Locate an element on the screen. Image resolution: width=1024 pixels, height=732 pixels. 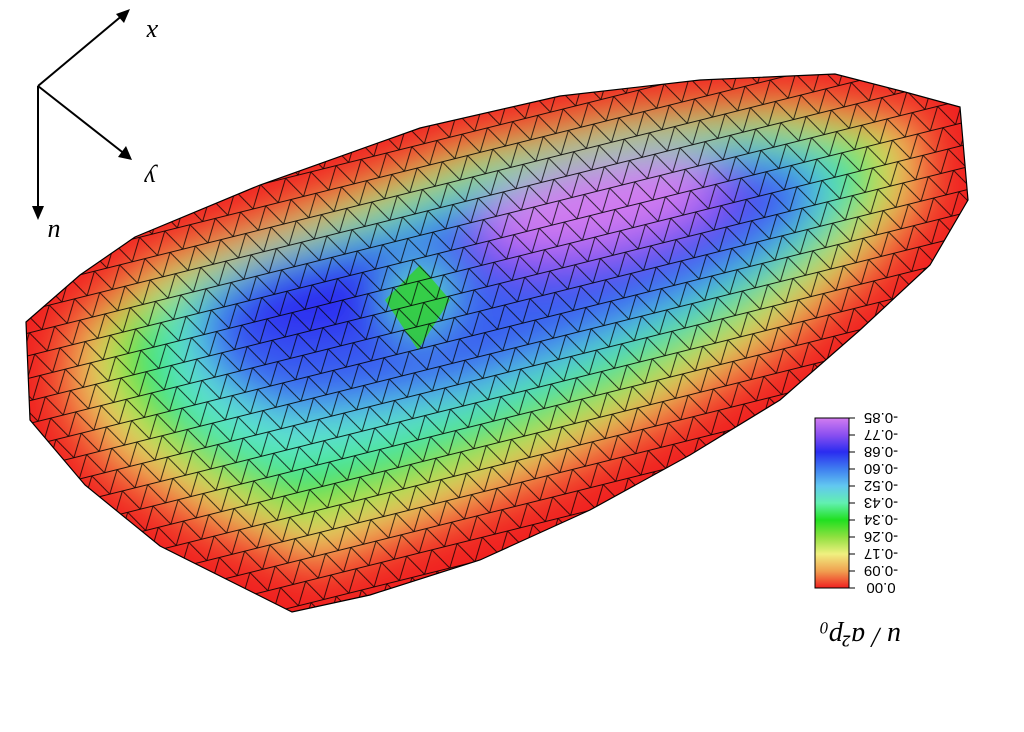
coordinate-axes: x y u is located at coordinates (95, 128).